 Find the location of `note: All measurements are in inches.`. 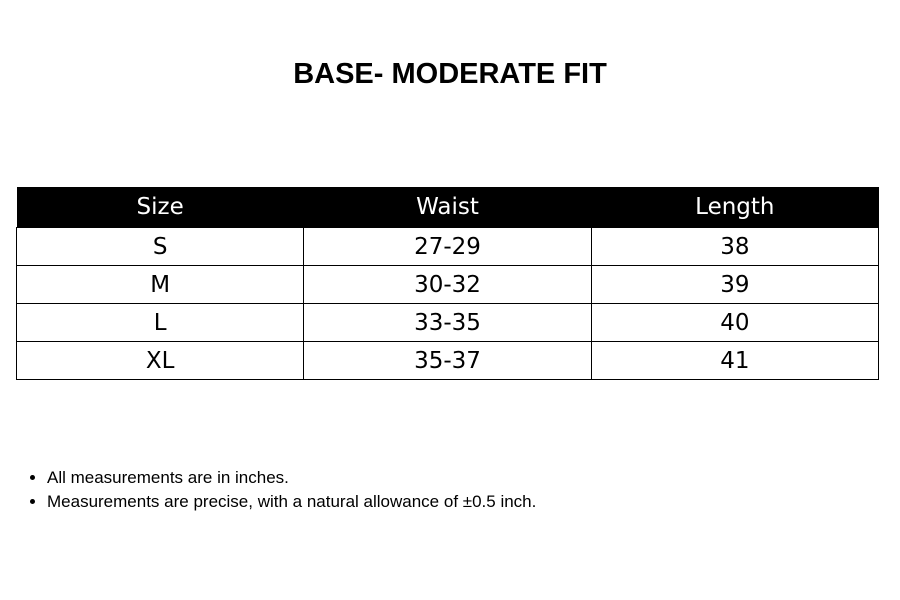

note: All measurements are in inches. is located at coordinates (291, 478).